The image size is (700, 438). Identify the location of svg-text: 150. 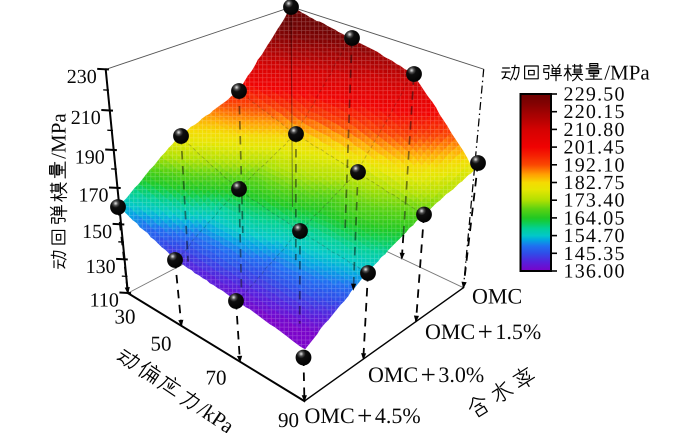
(97, 232).